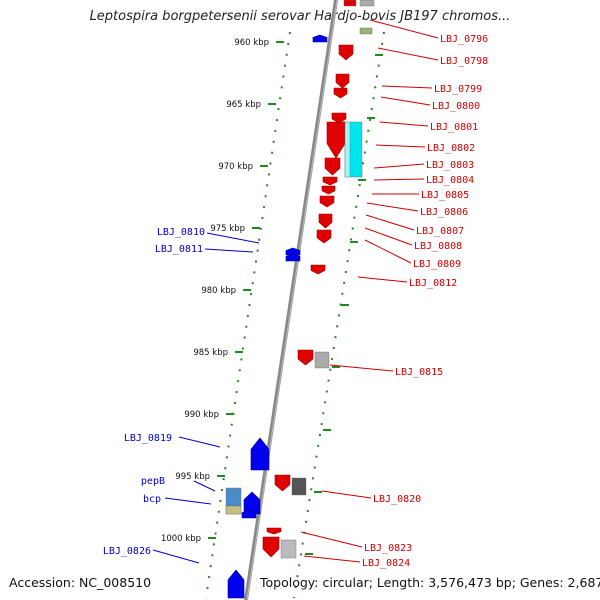  I want to click on right-tick-track, so click(339, 315).